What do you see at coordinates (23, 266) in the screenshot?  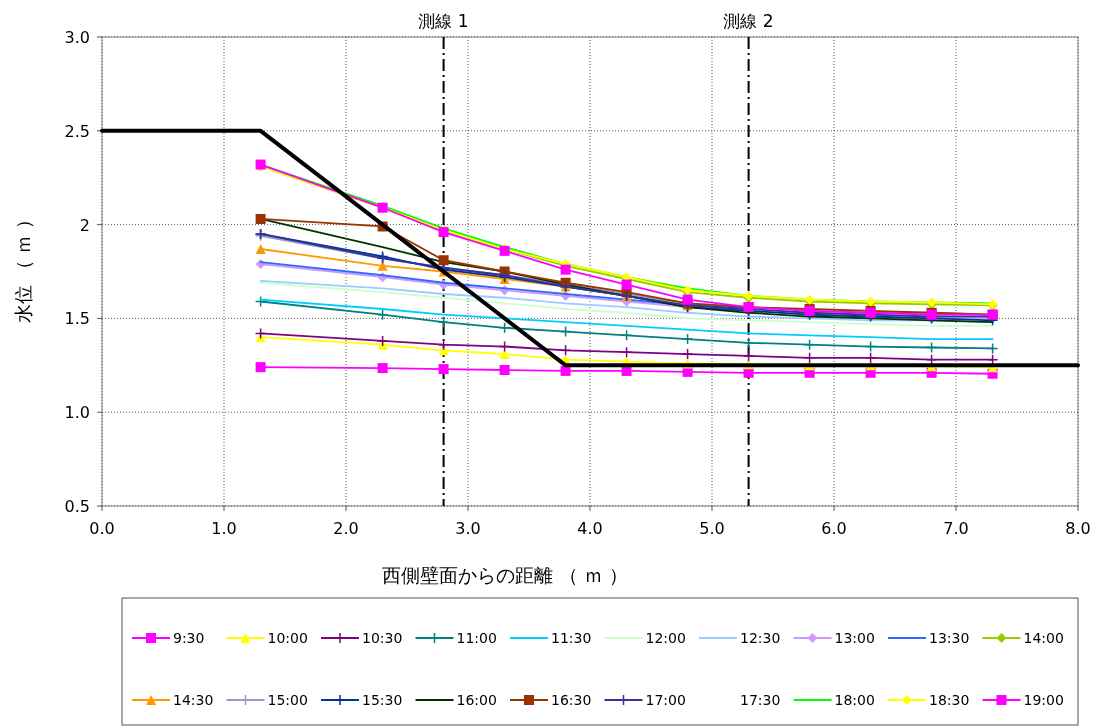 I see `y-axis-title: 水位 （ ｍ ）` at bounding box center [23, 266].